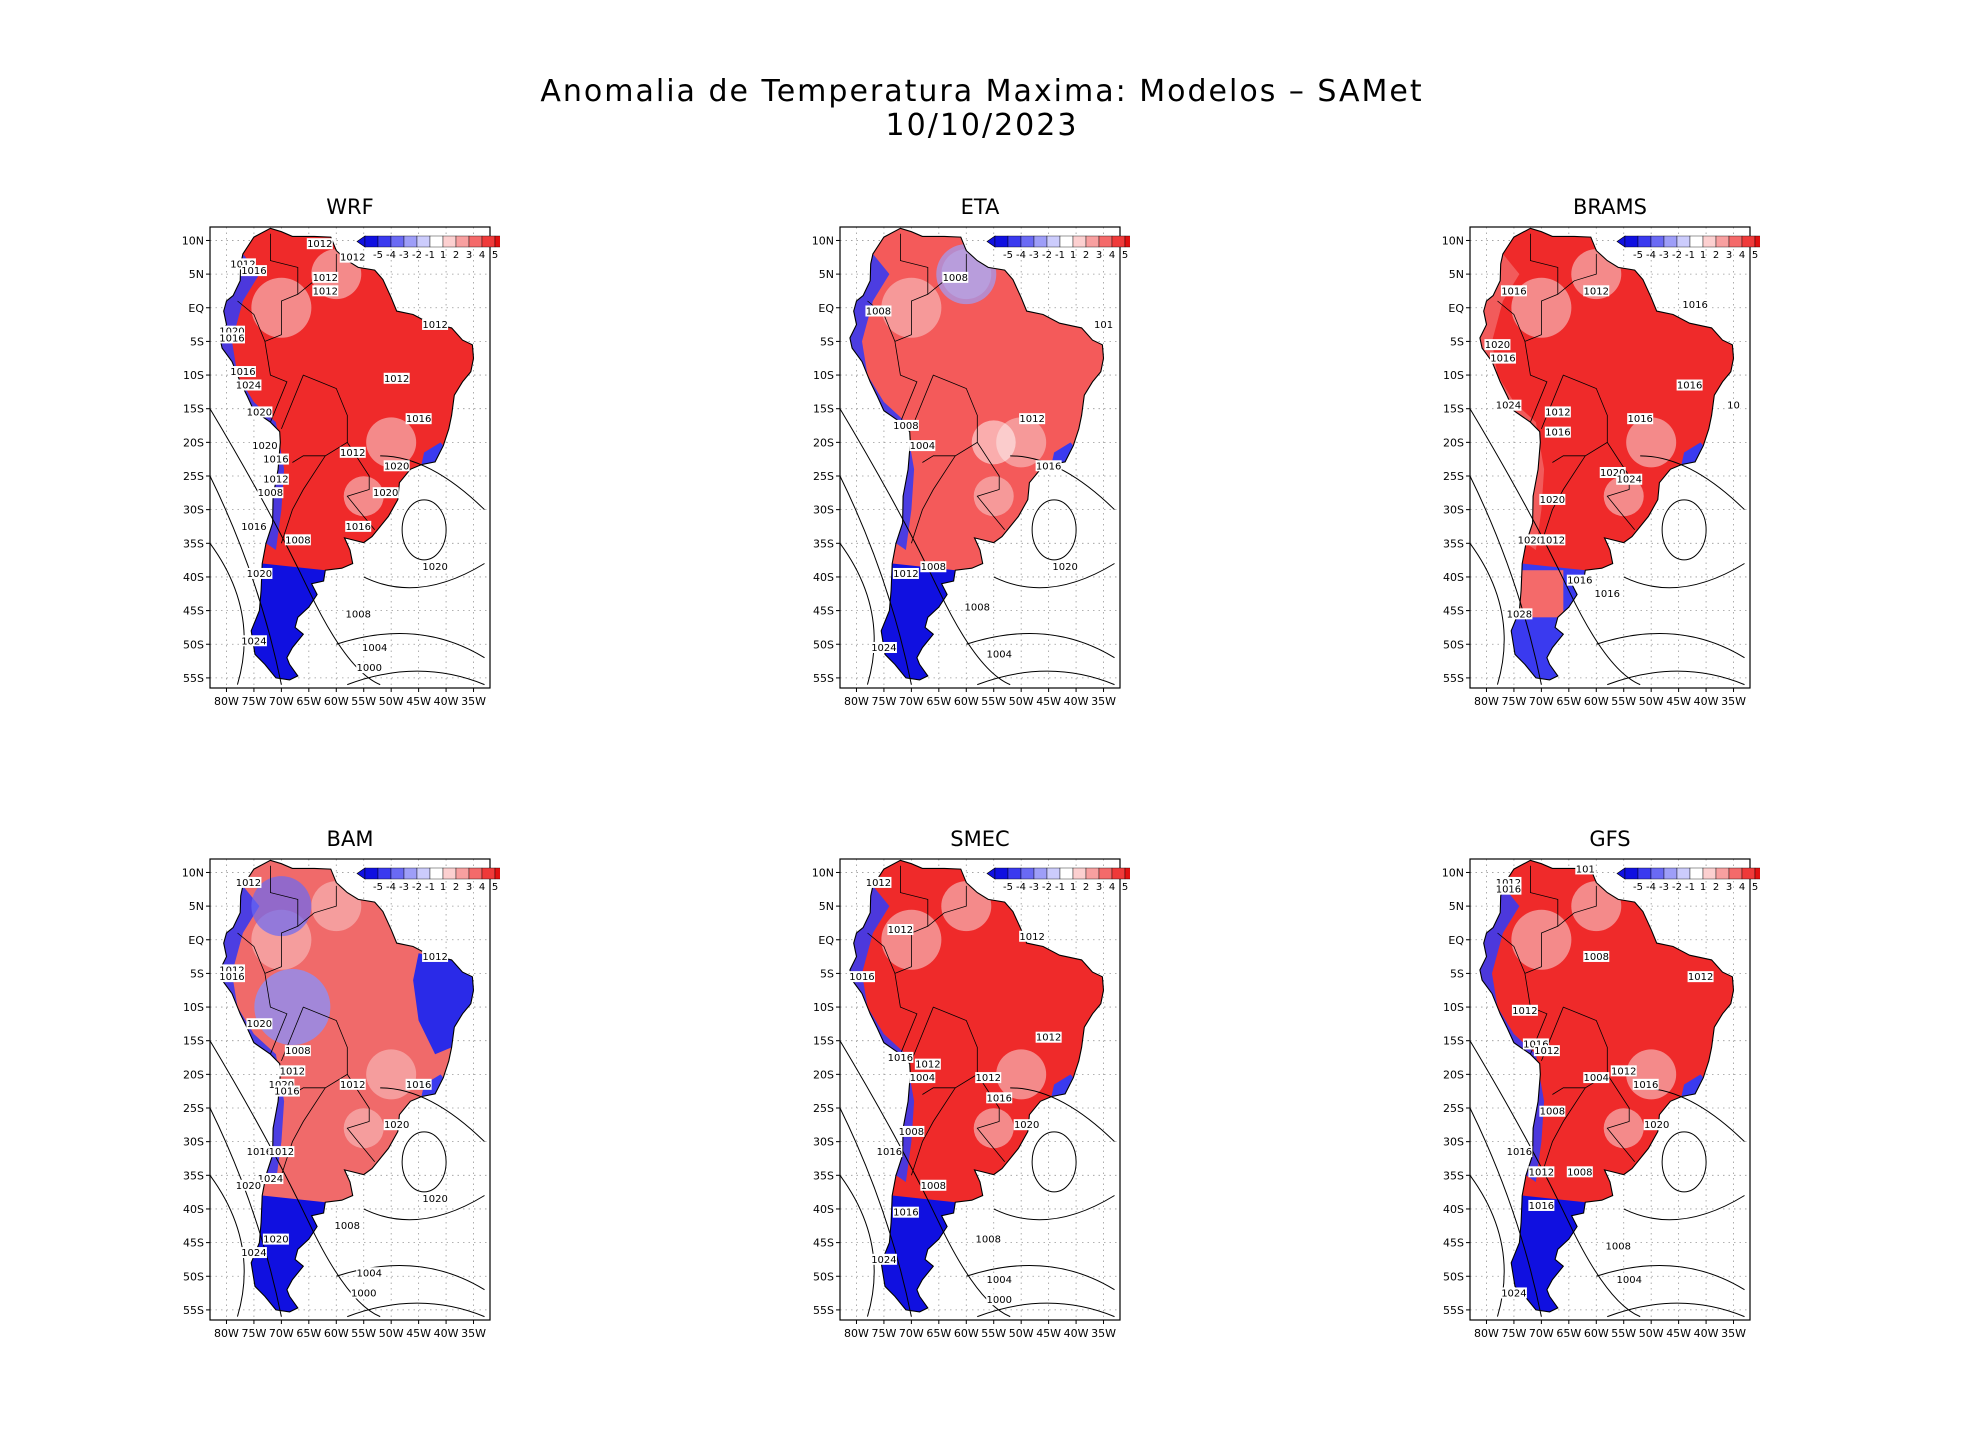 The image size is (1964, 1436). What do you see at coordinates (432, 453) in the screenshot?
I see `coast-anomaly` at bounding box center [432, 453].